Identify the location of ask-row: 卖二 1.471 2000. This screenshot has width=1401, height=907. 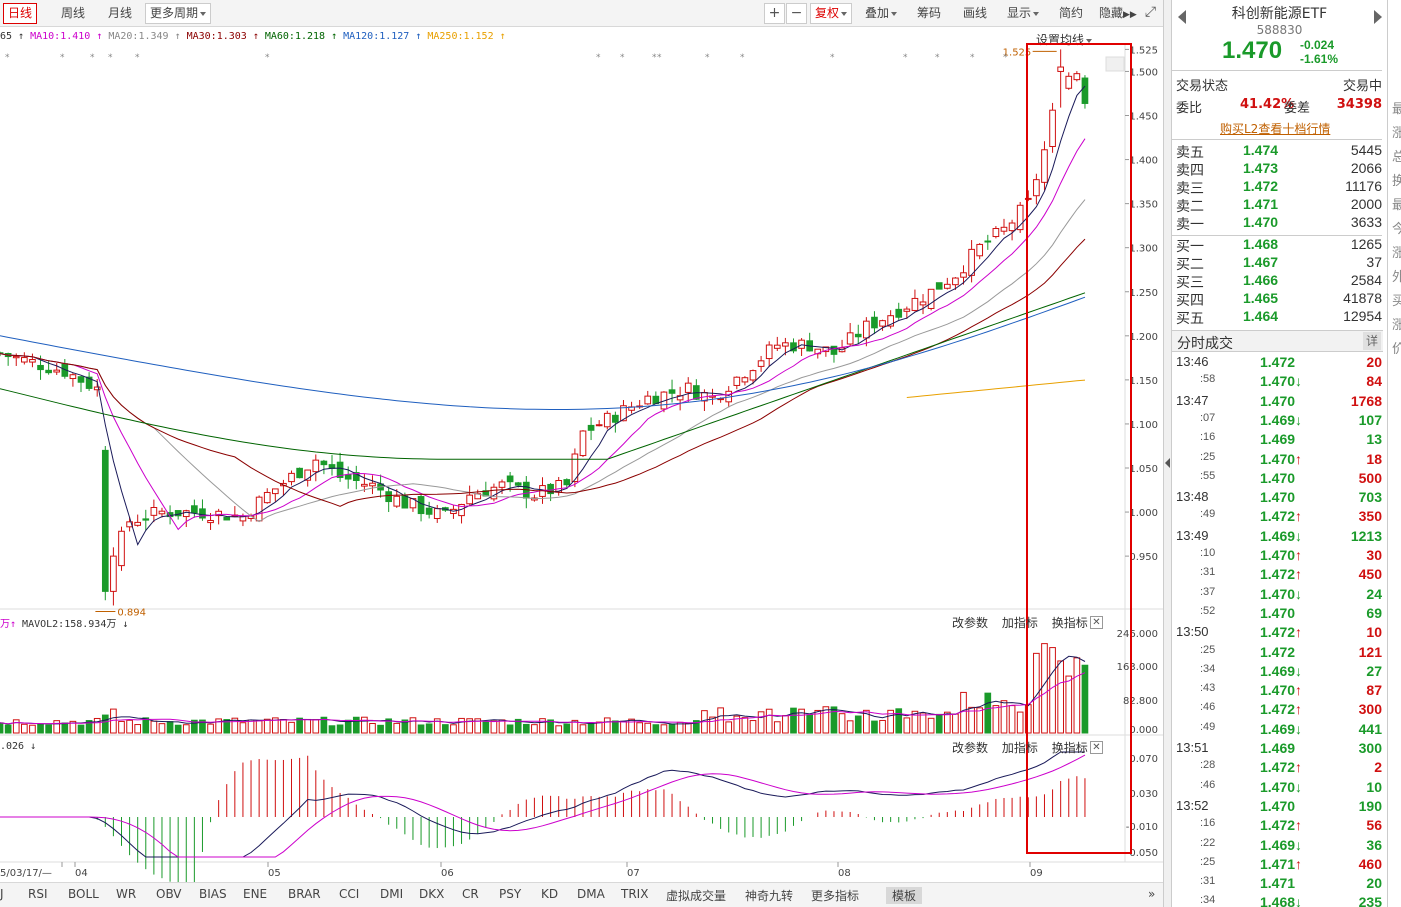
(1279, 205).